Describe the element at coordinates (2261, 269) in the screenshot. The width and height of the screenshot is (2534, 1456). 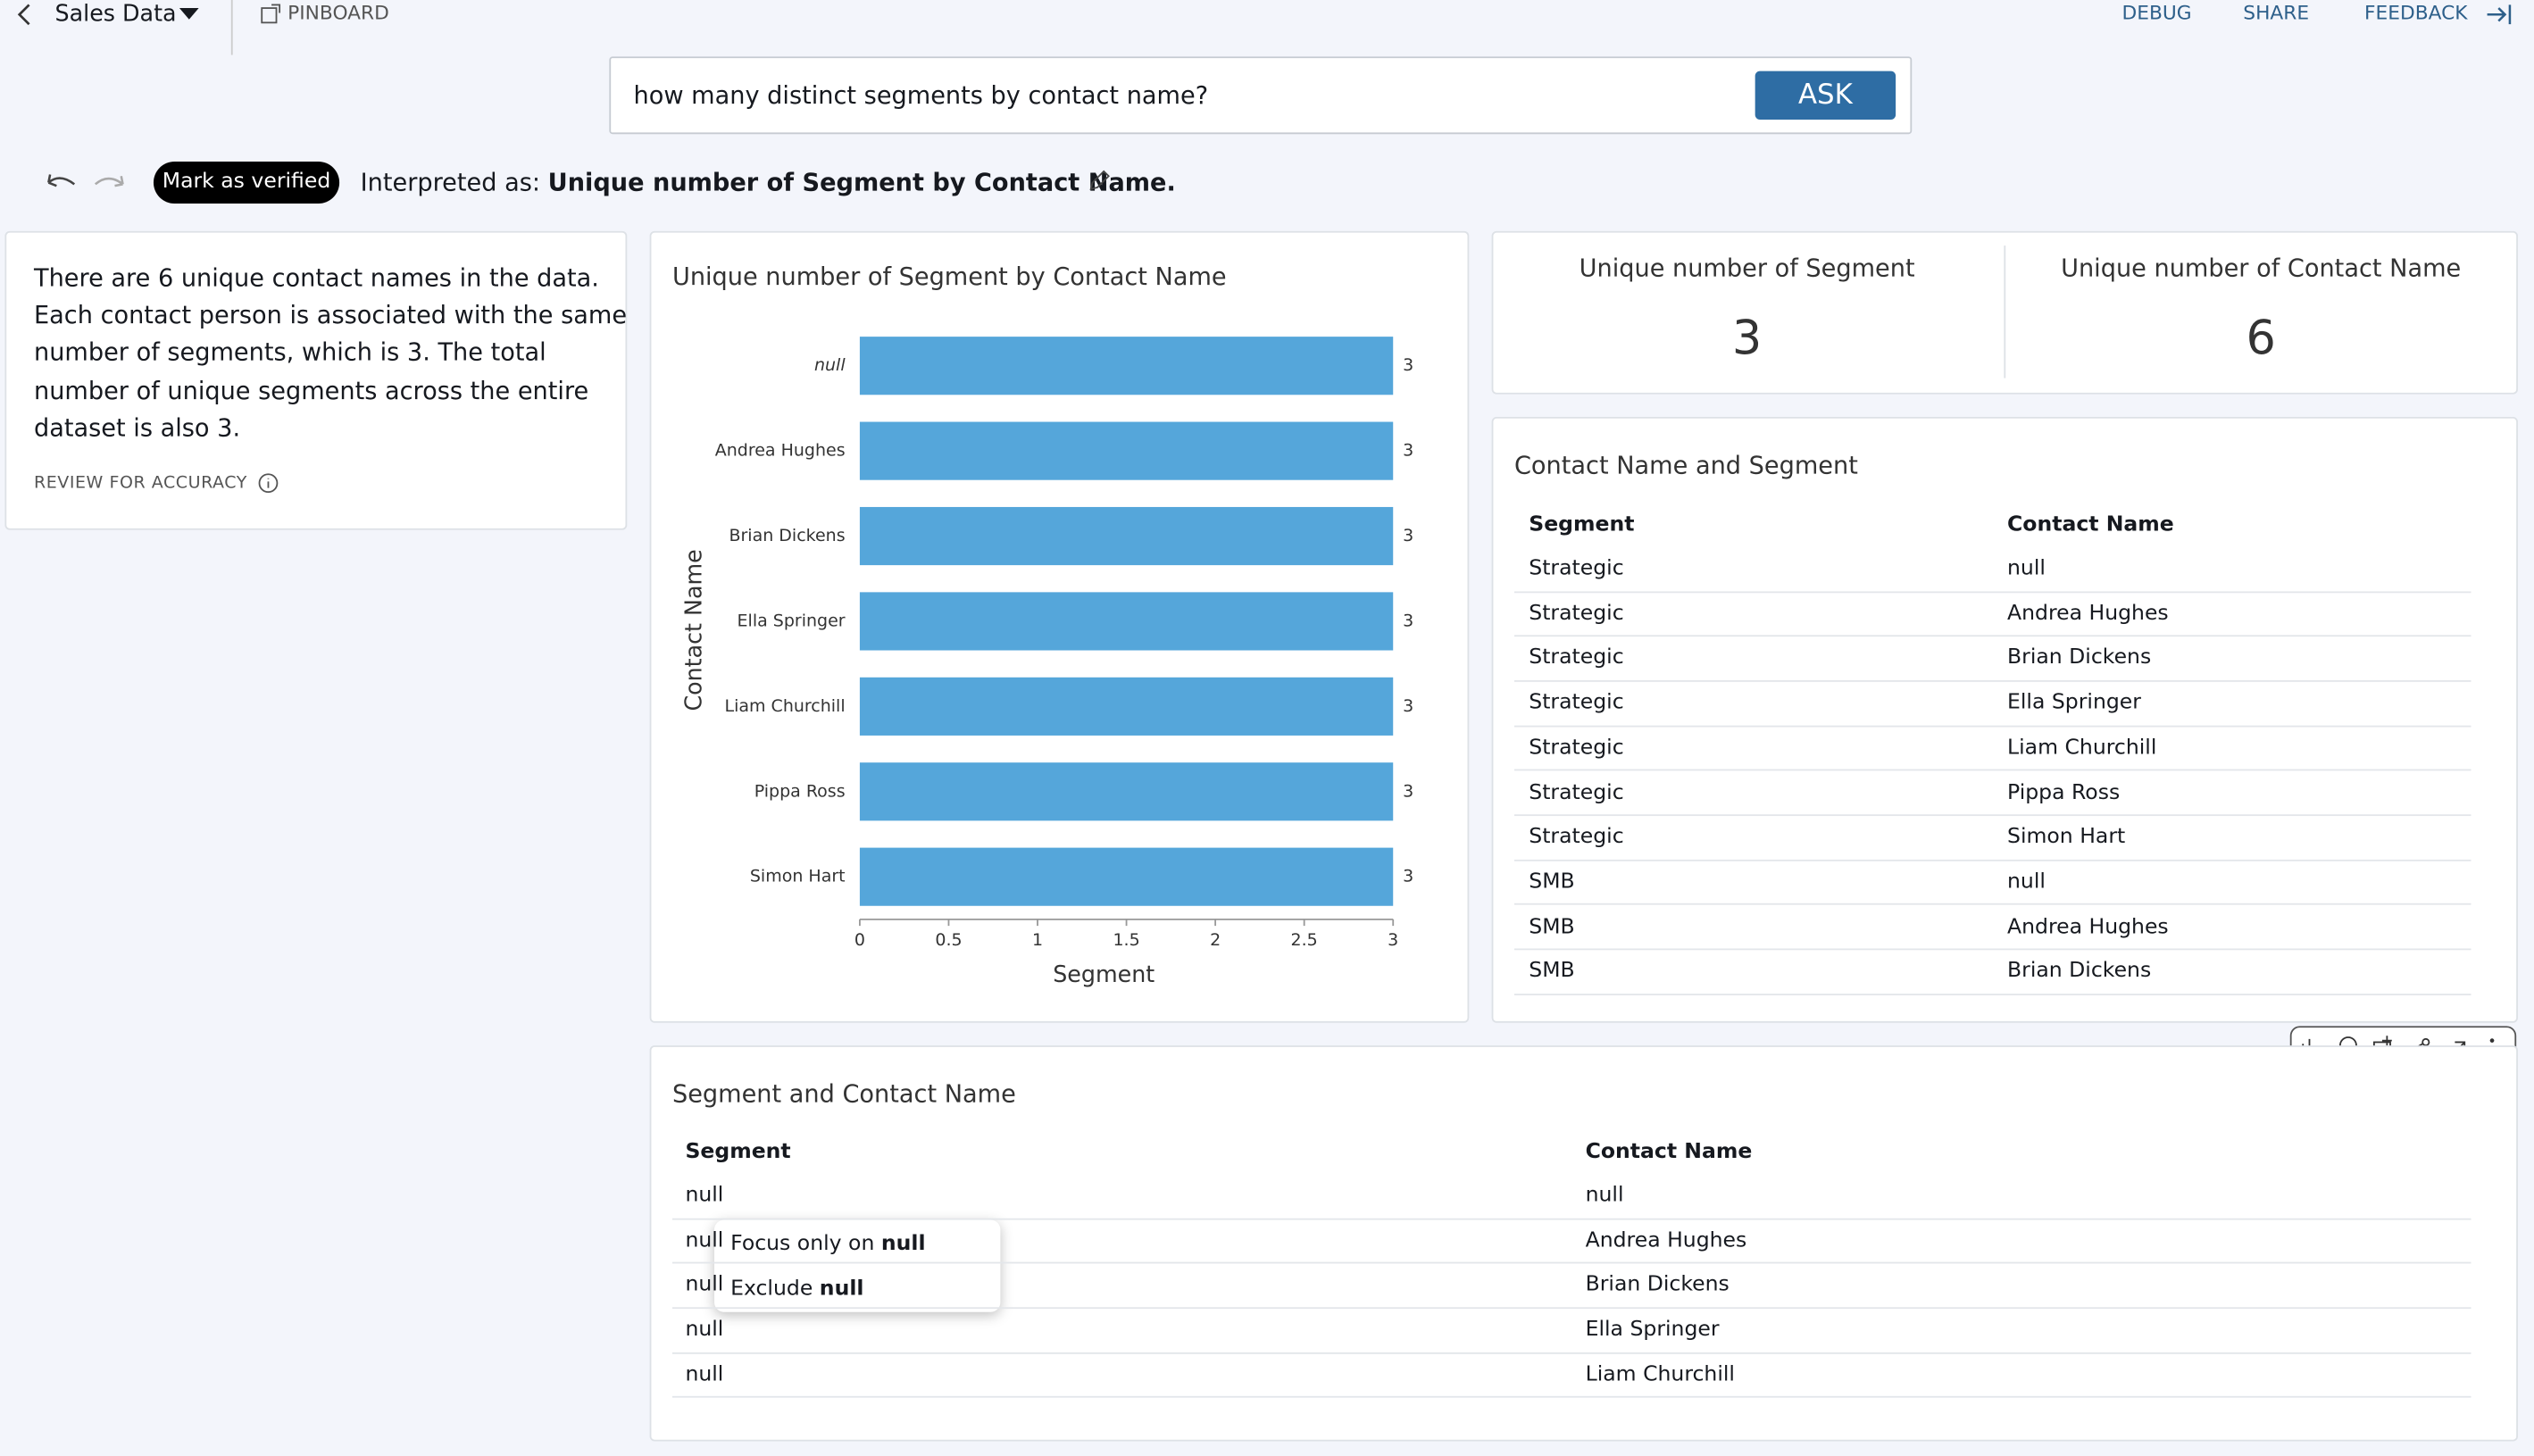
I see `kpi-label: Unique number of Contact Name` at that location.